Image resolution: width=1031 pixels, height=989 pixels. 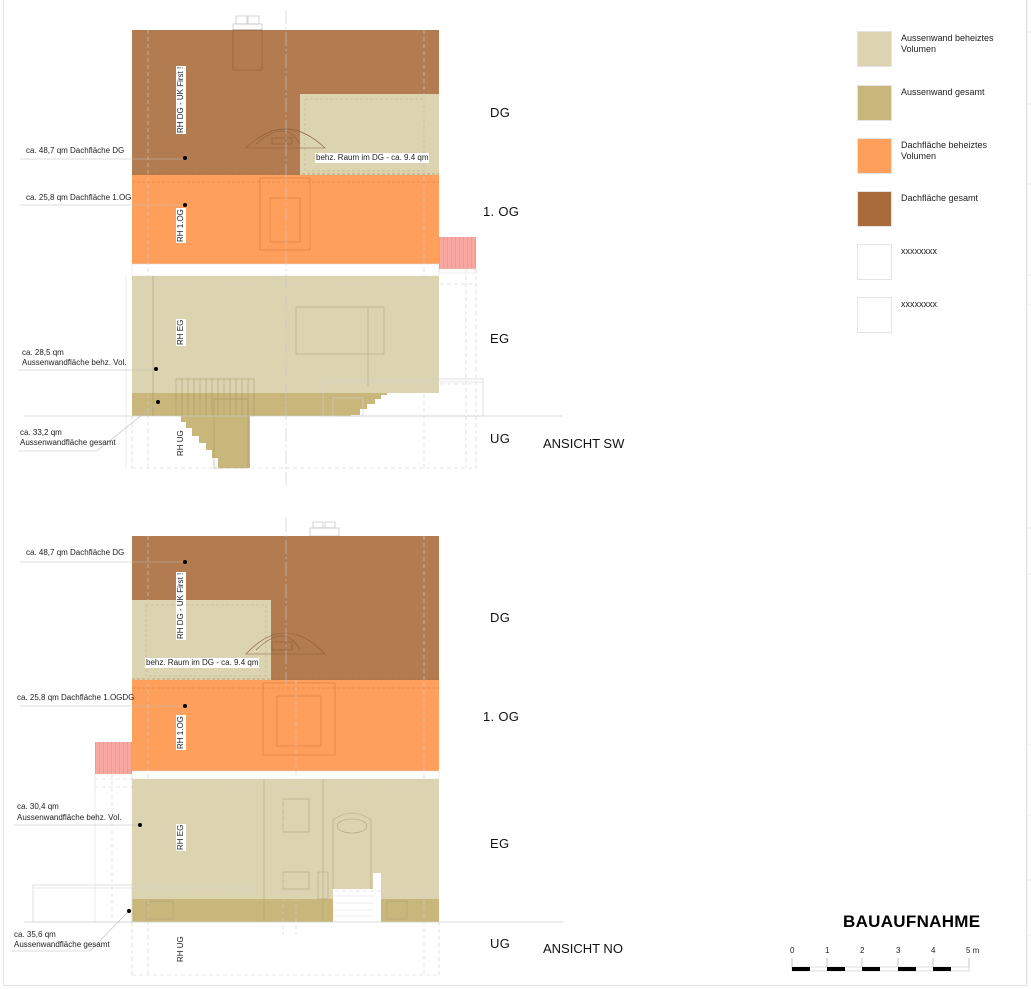 I want to click on legend-label: Dachfläche beheiztes, so click(x=944, y=145).